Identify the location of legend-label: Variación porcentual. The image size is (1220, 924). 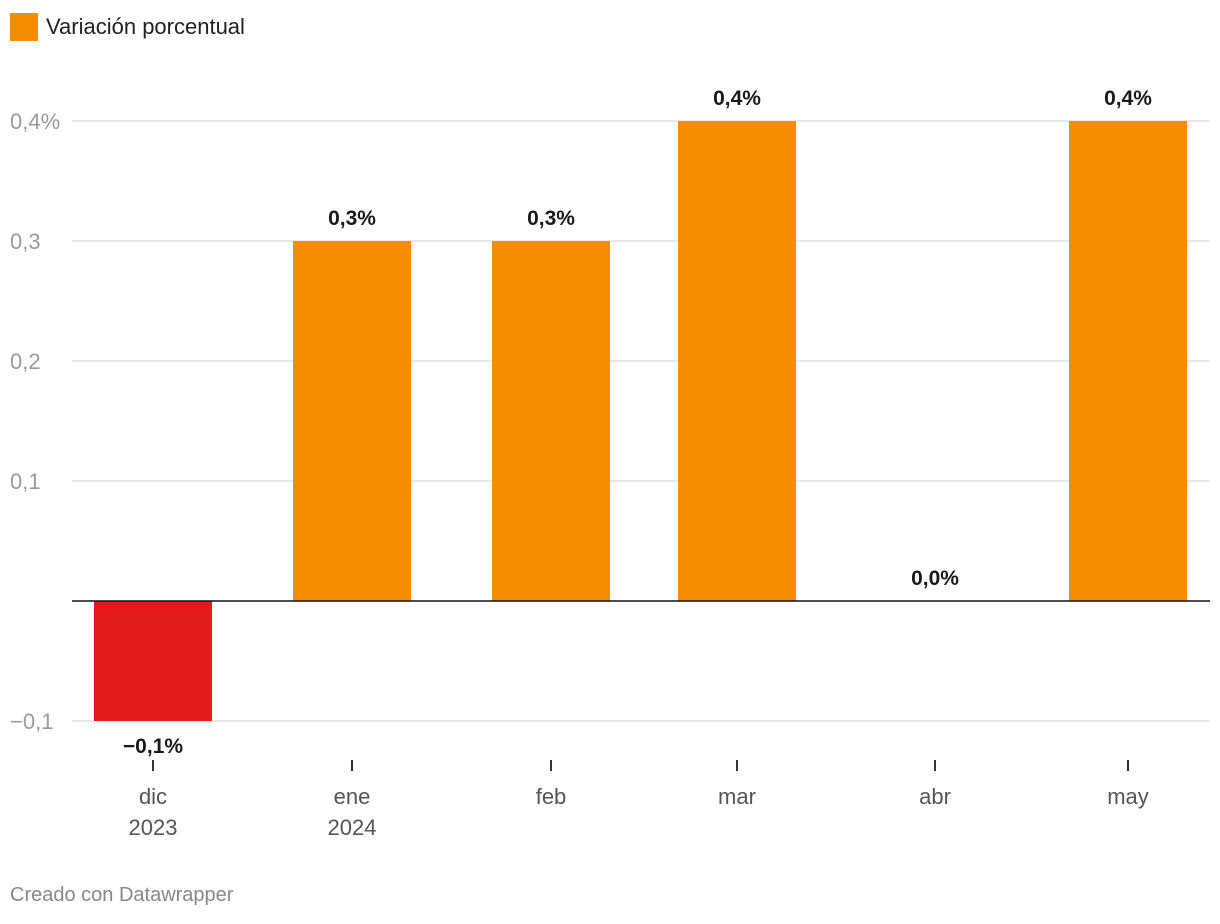
(145, 26).